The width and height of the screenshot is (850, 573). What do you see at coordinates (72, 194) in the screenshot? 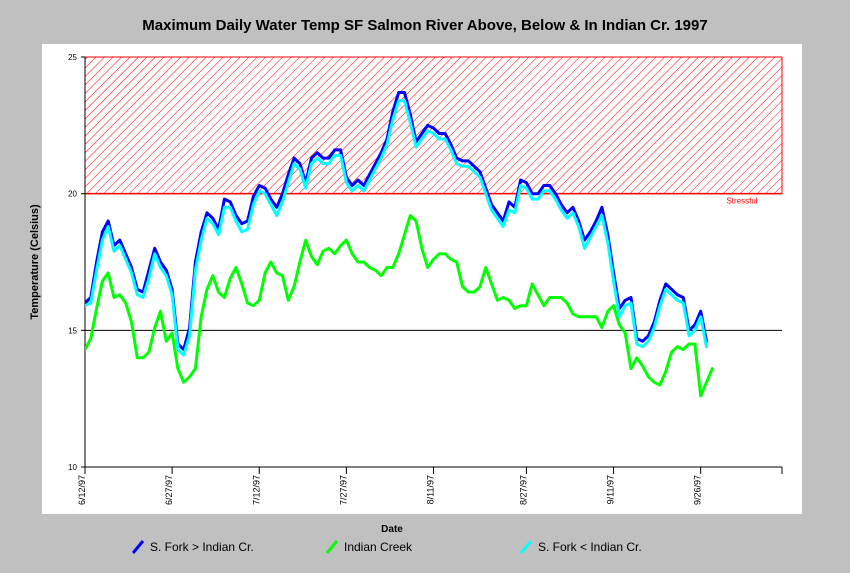
I see `y-tick-label: 20` at bounding box center [72, 194].